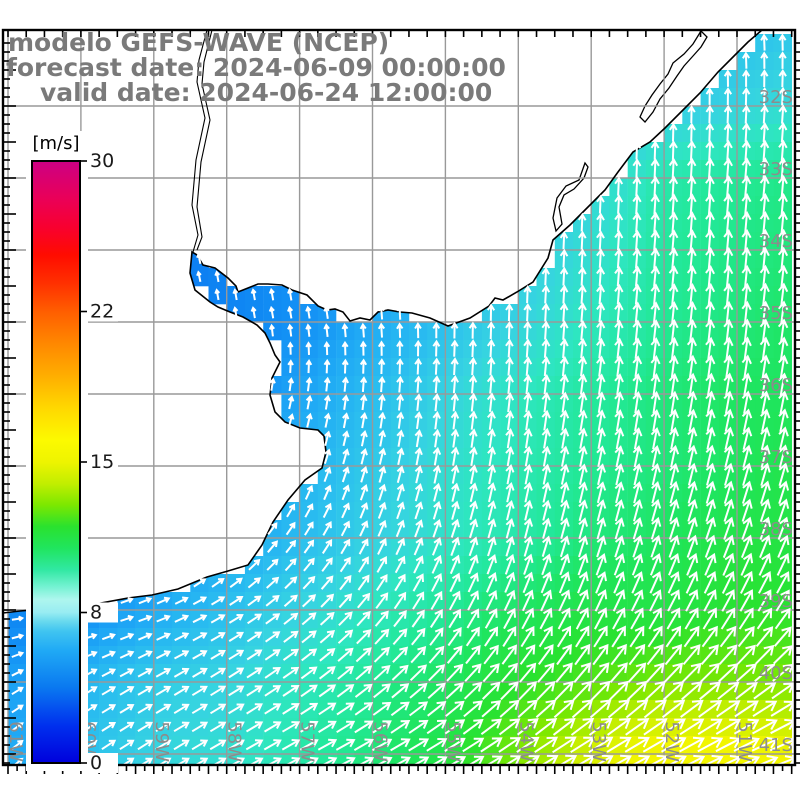 The width and height of the screenshot is (800, 800). I want to click on valid-date-line: valid date: 2024-06-24 12:00:00, so click(266, 92).